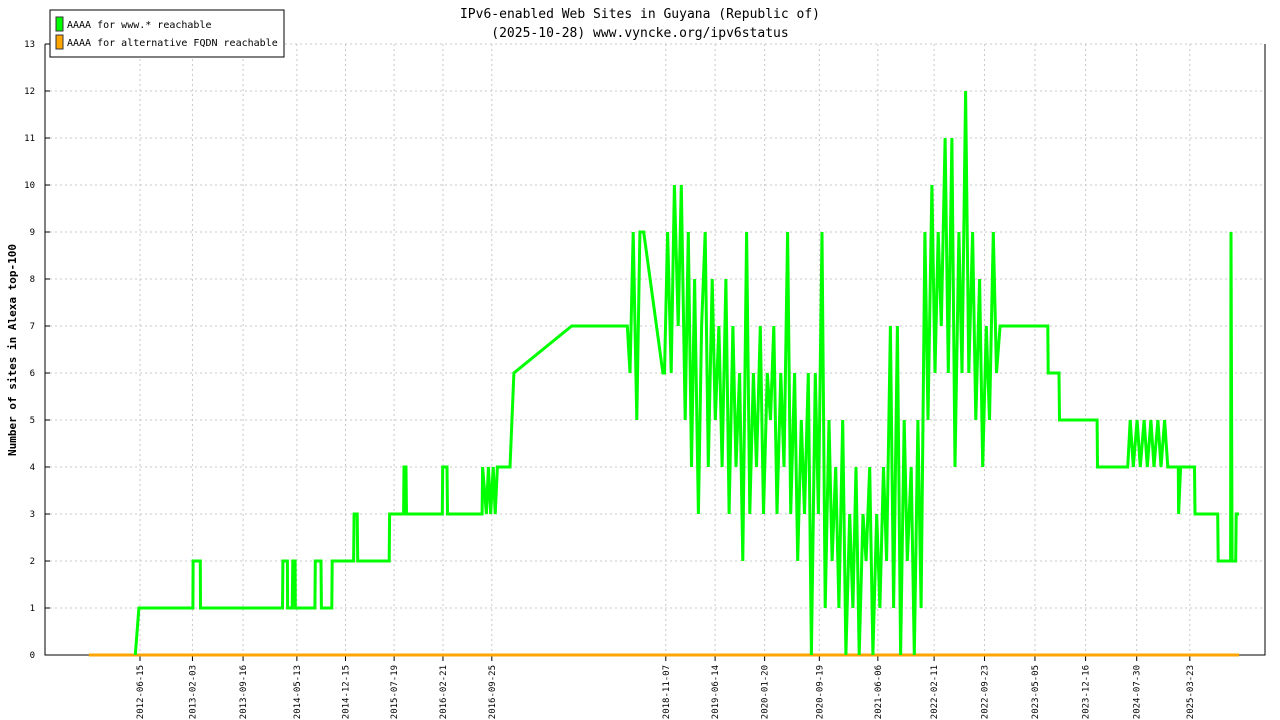 The width and height of the screenshot is (1280, 720). I want to click on legend-box, so click(167, 33).